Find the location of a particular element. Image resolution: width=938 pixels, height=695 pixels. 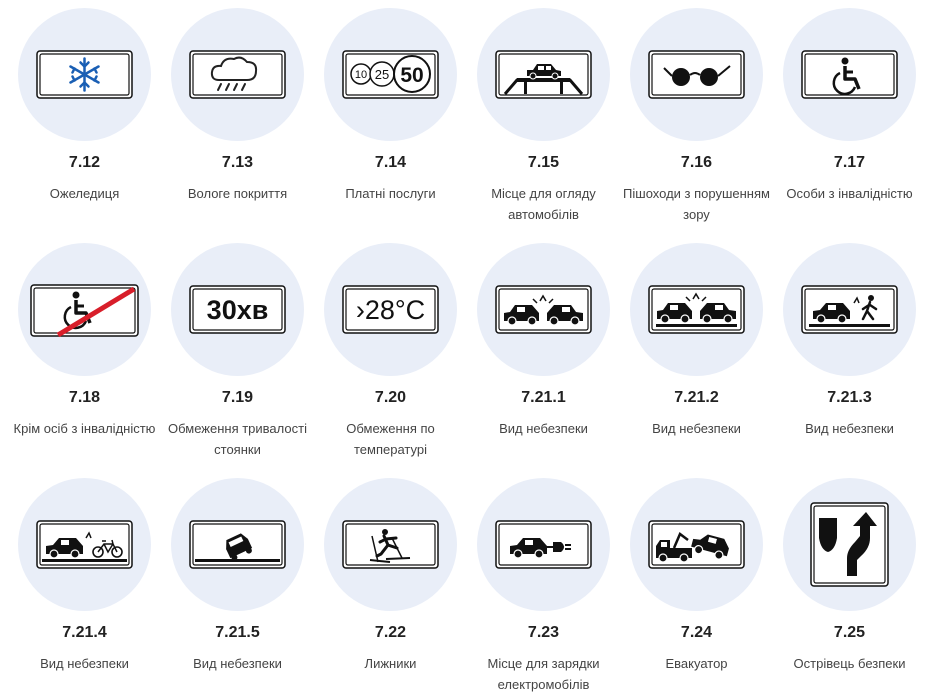

sign-label: Особи з інвалідністю is located at coordinates (849, 193).